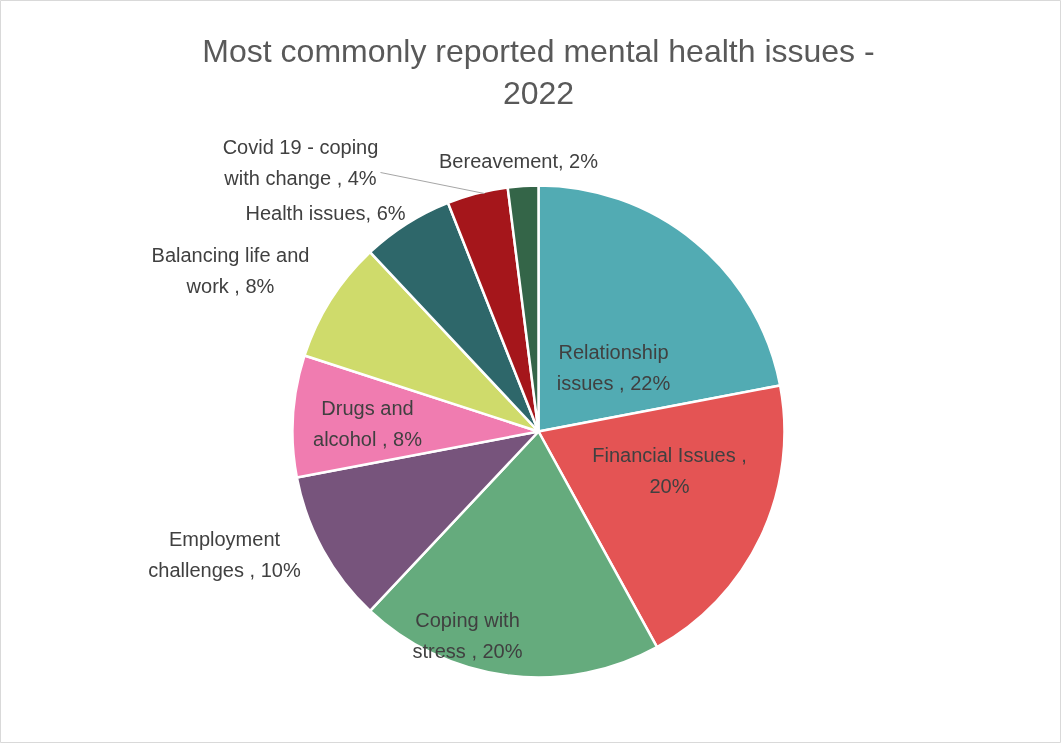 This screenshot has height=743, width=1061. I want to click on slice-label: Balancing life and work , 8%, so click(230, 270).